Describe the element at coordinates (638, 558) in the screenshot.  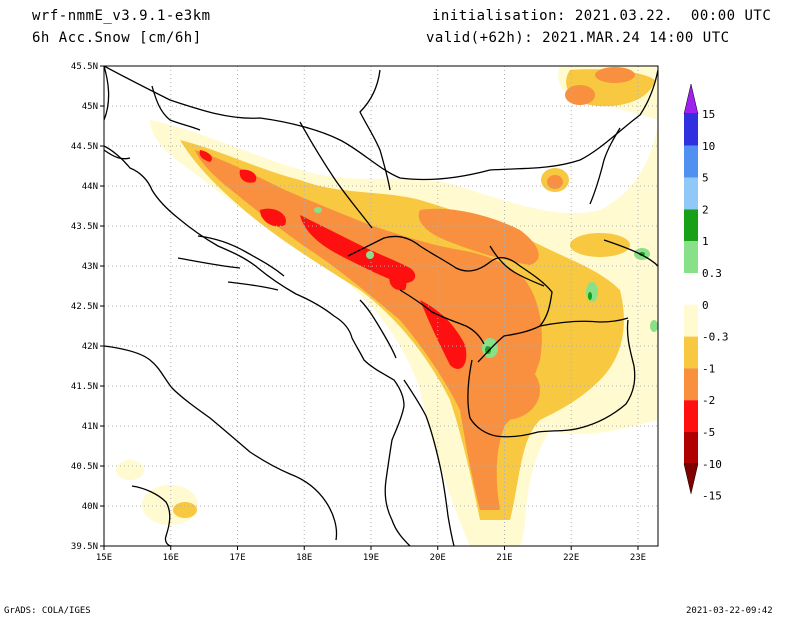
I see `lon-tick-label: 23E` at that location.